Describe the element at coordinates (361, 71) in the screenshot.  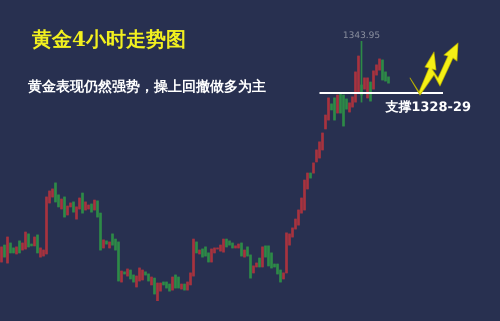
I see `candlestick` at that location.